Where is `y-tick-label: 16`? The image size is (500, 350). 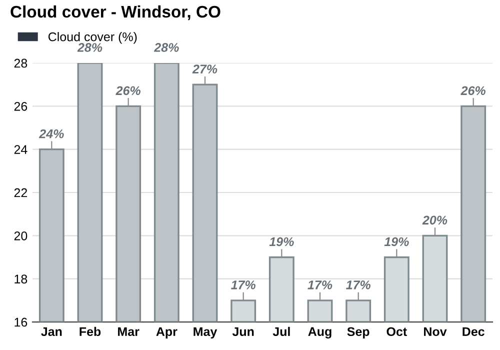
y-tick-label: 16 is located at coordinates (21, 322).